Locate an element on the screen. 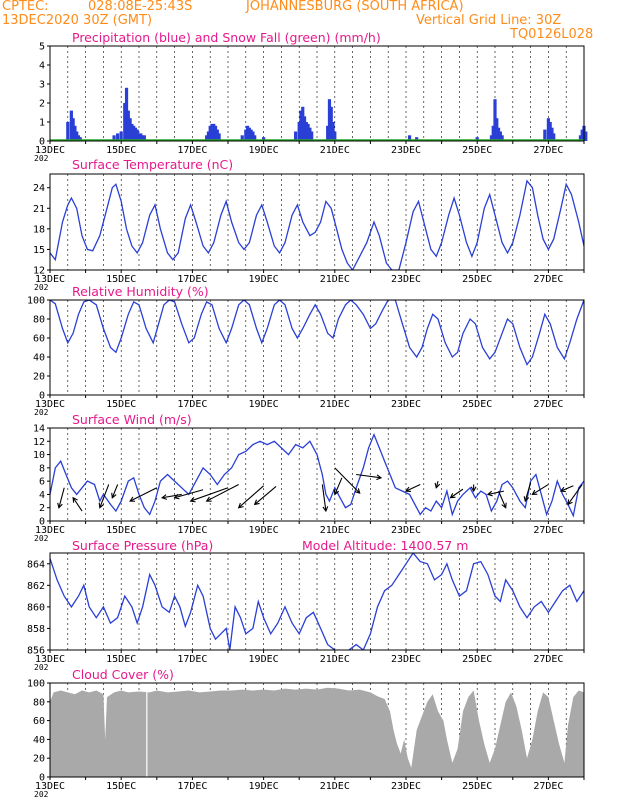 The image size is (618, 800). x-tick-label: 19DEC is located at coordinates (264, 530).